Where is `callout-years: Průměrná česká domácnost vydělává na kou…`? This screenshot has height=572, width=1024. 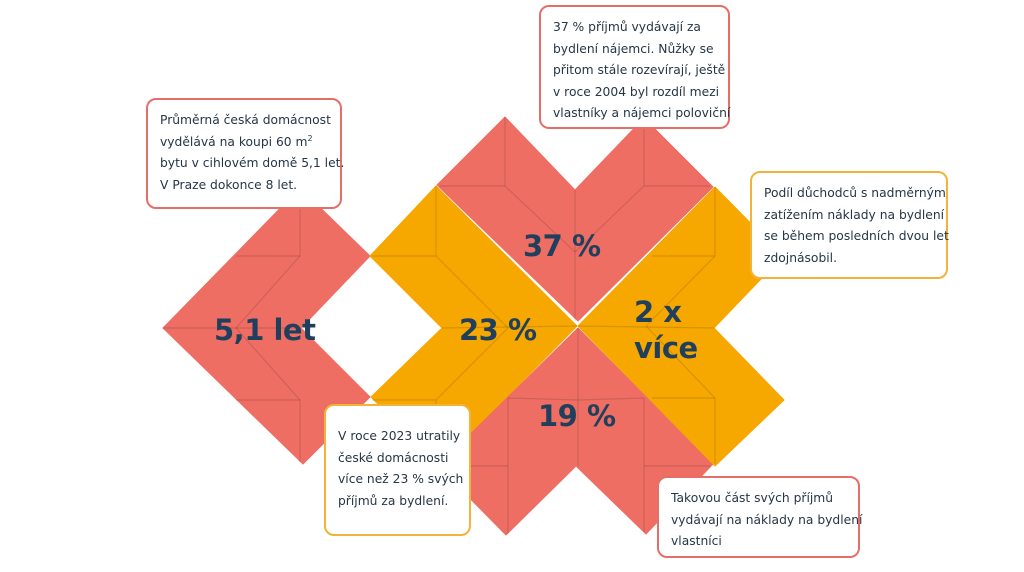 callout-years: Průměrná česká domácnost vydělává na kou… is located at coordinates (245, 153).